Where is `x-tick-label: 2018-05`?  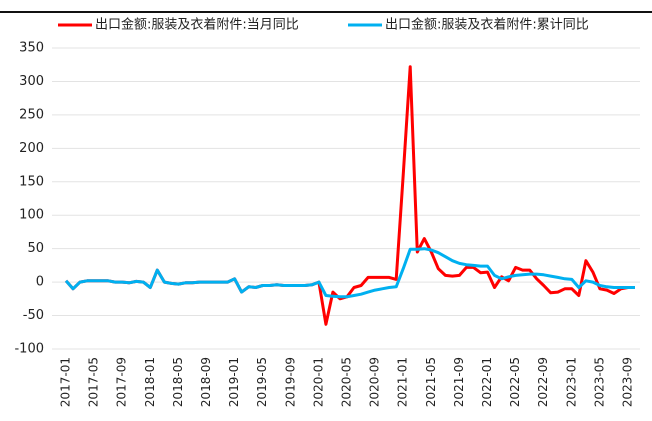
x-tick-label: 2018-05 is located at coordinates (178, 382).